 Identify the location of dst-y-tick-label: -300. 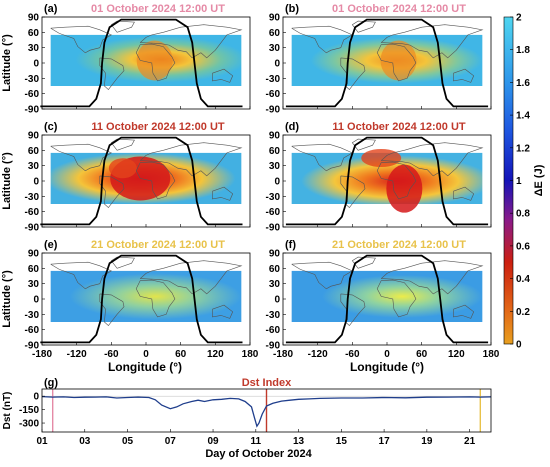
(29, 424).